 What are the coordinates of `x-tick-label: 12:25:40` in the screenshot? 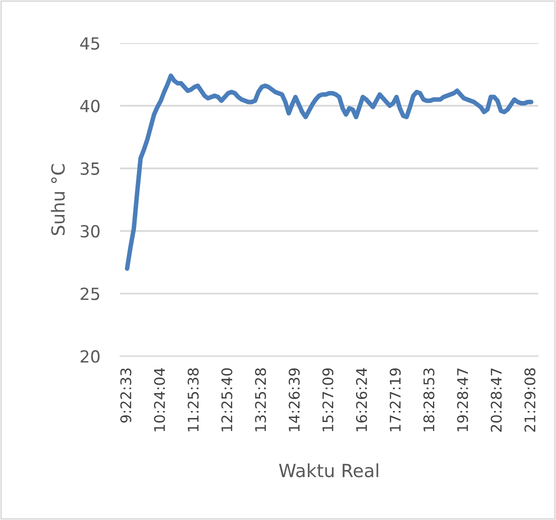 It's located at (226, 400).